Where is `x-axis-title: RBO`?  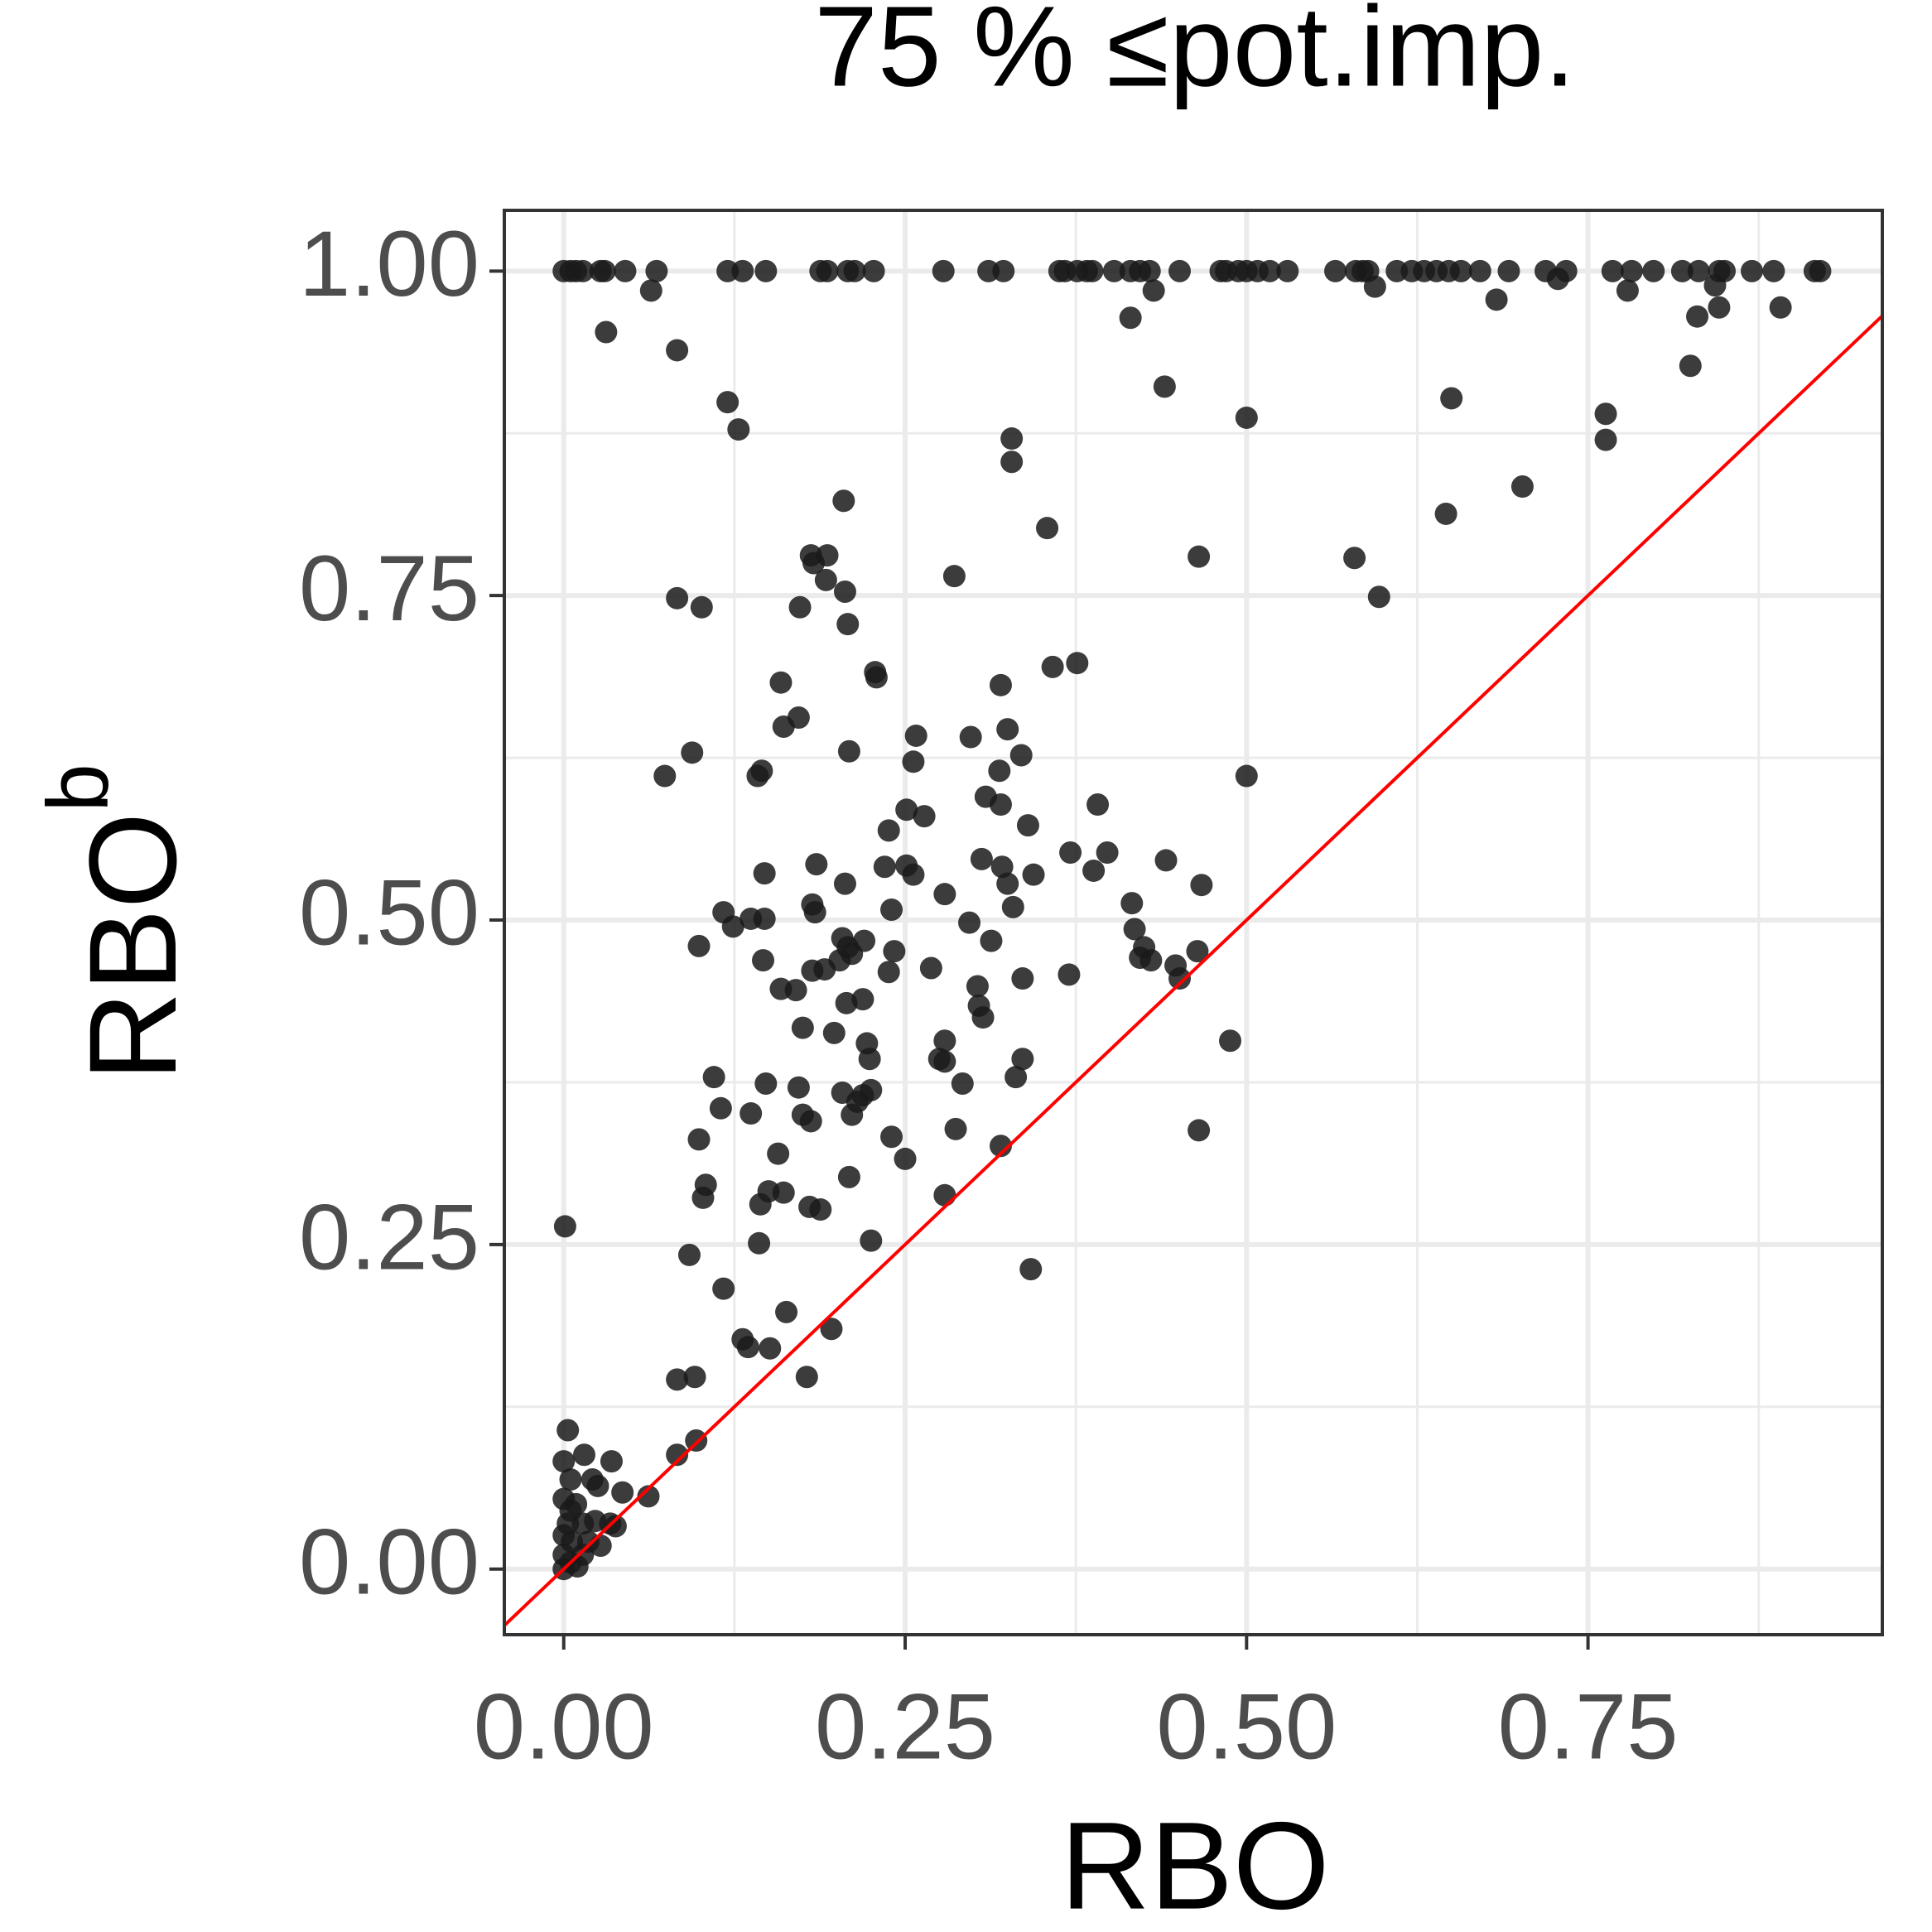
x-axis-title: RBO is located at coordinates (1194, 1864).